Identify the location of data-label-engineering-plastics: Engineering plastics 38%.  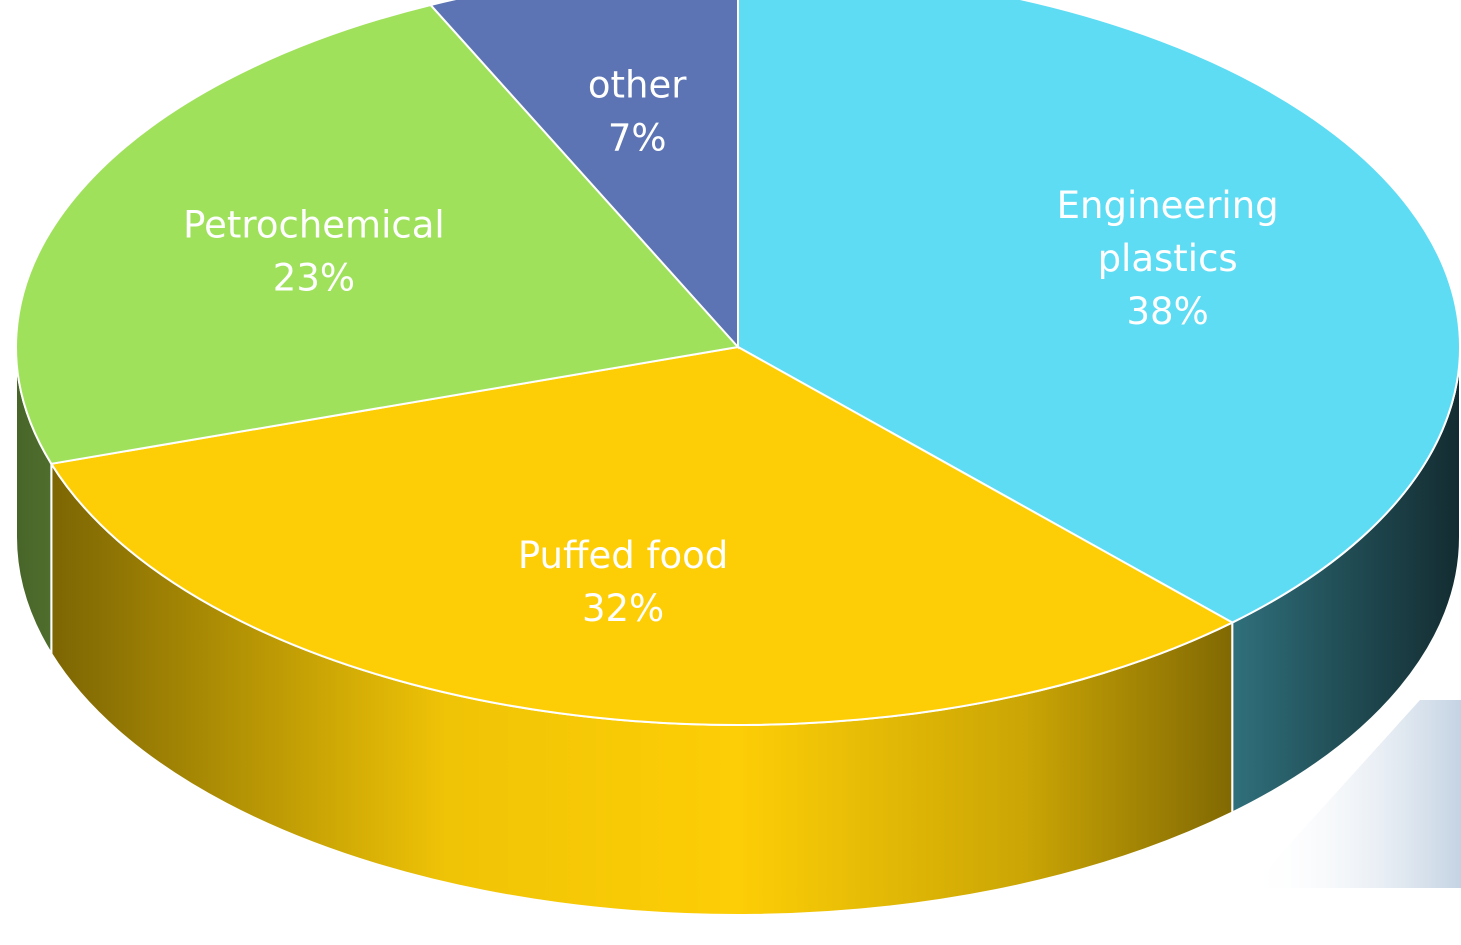
(1168, 258).